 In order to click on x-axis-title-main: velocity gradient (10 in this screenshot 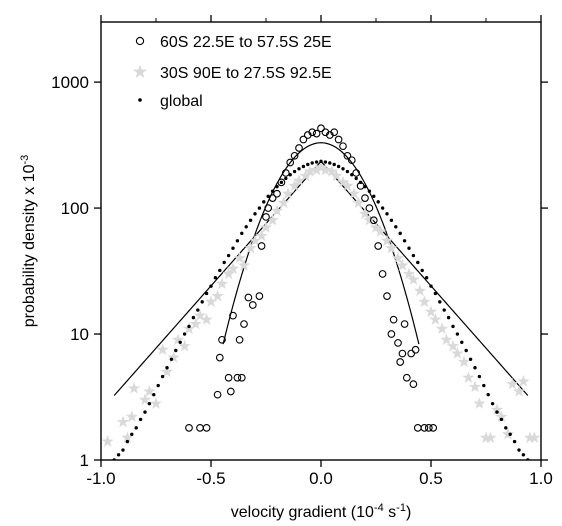, I will do `click(302, 512)`.